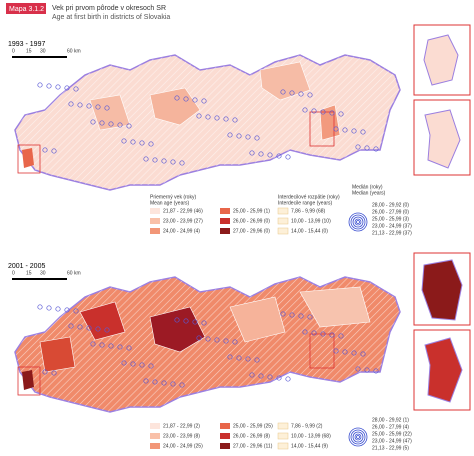  What do you see at coordinates (390, 427) in the screenshot?
I see `legend-item: 26,00 - 27,99 (4)` at bounding box center [390, 427].